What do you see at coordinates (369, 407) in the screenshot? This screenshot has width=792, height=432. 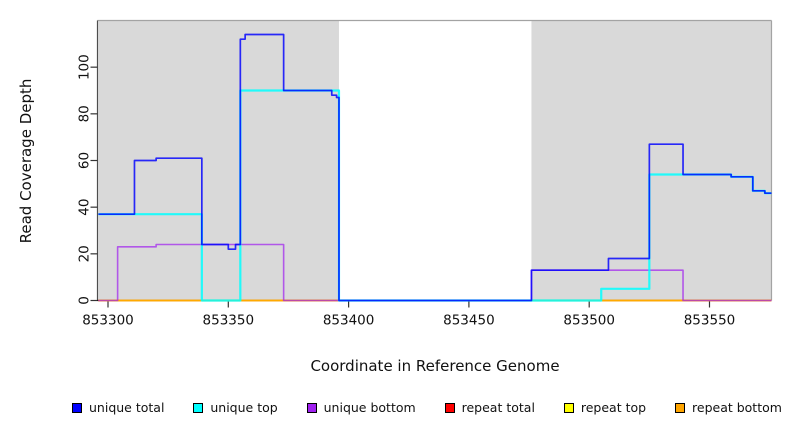 I see `legend-label: unique bottom` at bounding box center [369, 407].